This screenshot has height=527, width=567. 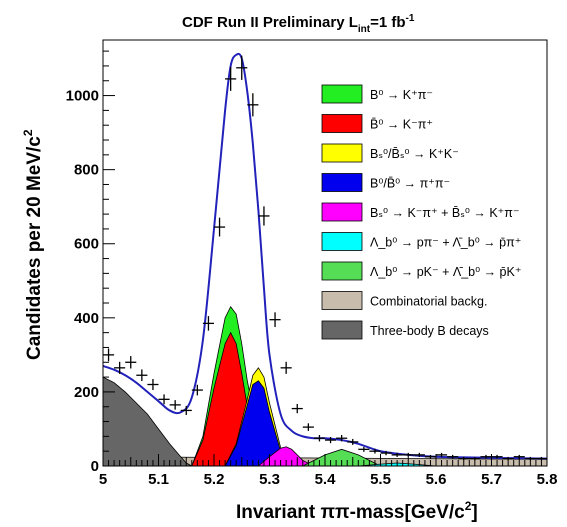 I want to click on legend-label: Λ_b⁰ → pπ⁻ + Λ̄_b⁰ → p̄π⁺, so click(x=445, y=243).